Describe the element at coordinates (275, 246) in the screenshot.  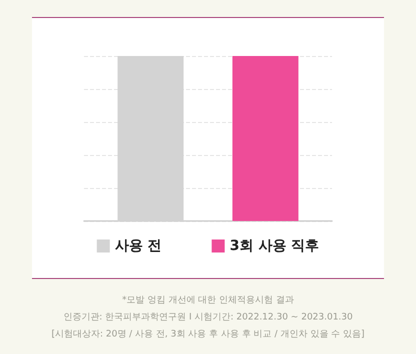
I see `legend-label: 3회 사용 직후` at that location.